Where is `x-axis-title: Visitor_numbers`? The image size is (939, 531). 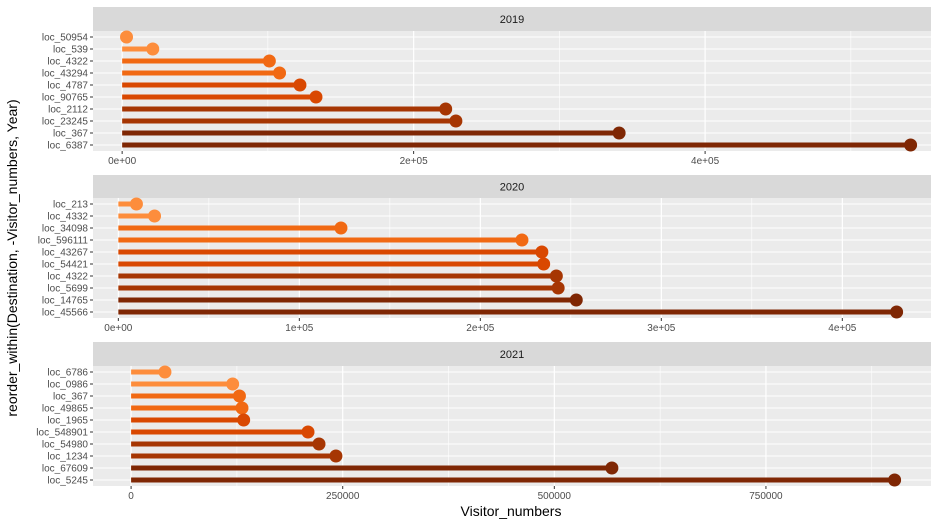
x-axis-title: Visitor_numbers is located at coordinates (511, 511).